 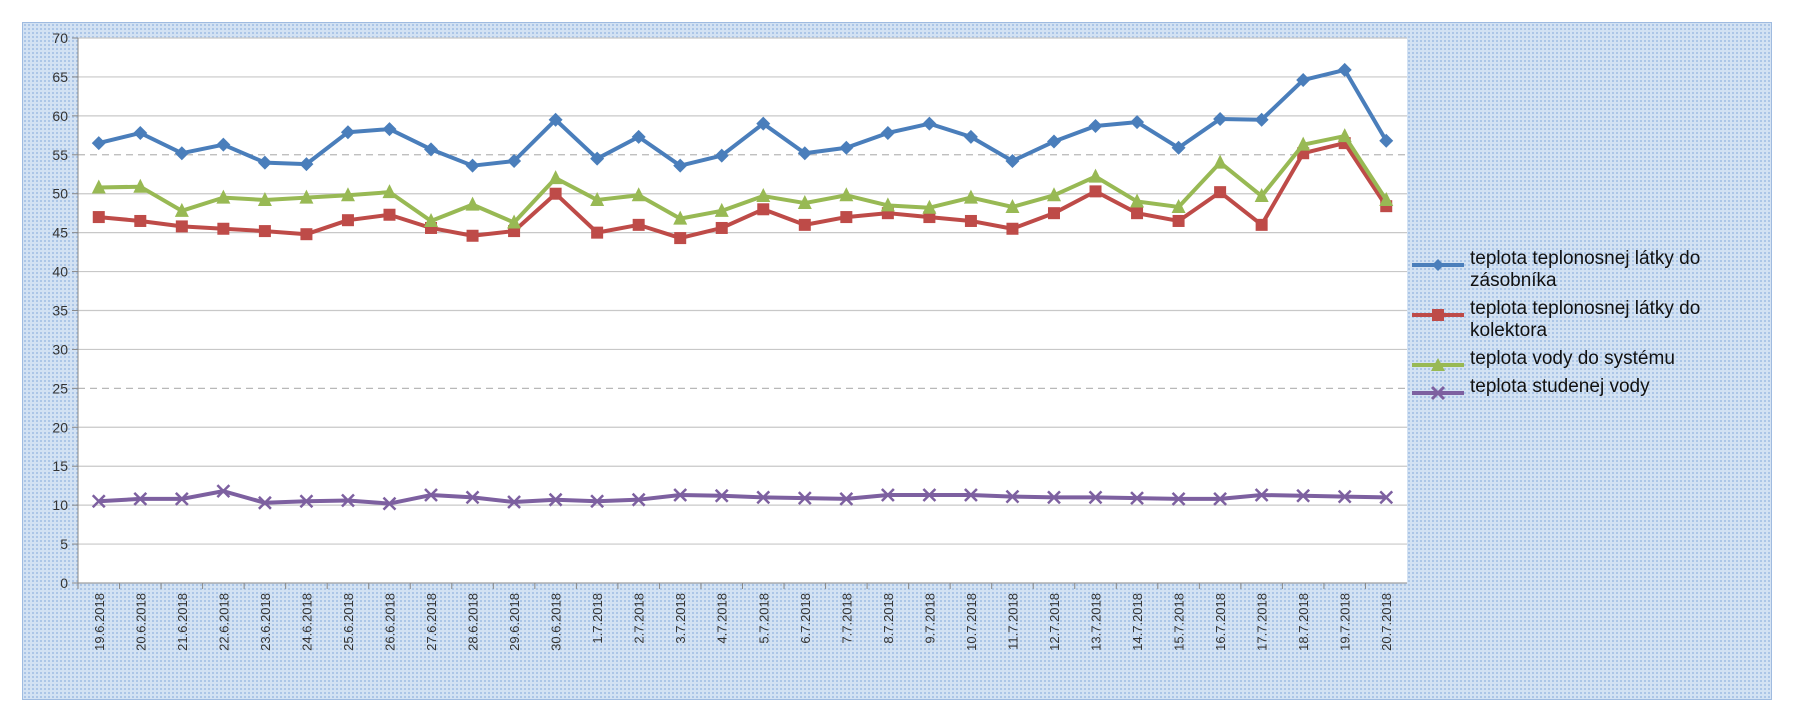 I want to click on y-tick-label: 45, so click(x=60, y=233).